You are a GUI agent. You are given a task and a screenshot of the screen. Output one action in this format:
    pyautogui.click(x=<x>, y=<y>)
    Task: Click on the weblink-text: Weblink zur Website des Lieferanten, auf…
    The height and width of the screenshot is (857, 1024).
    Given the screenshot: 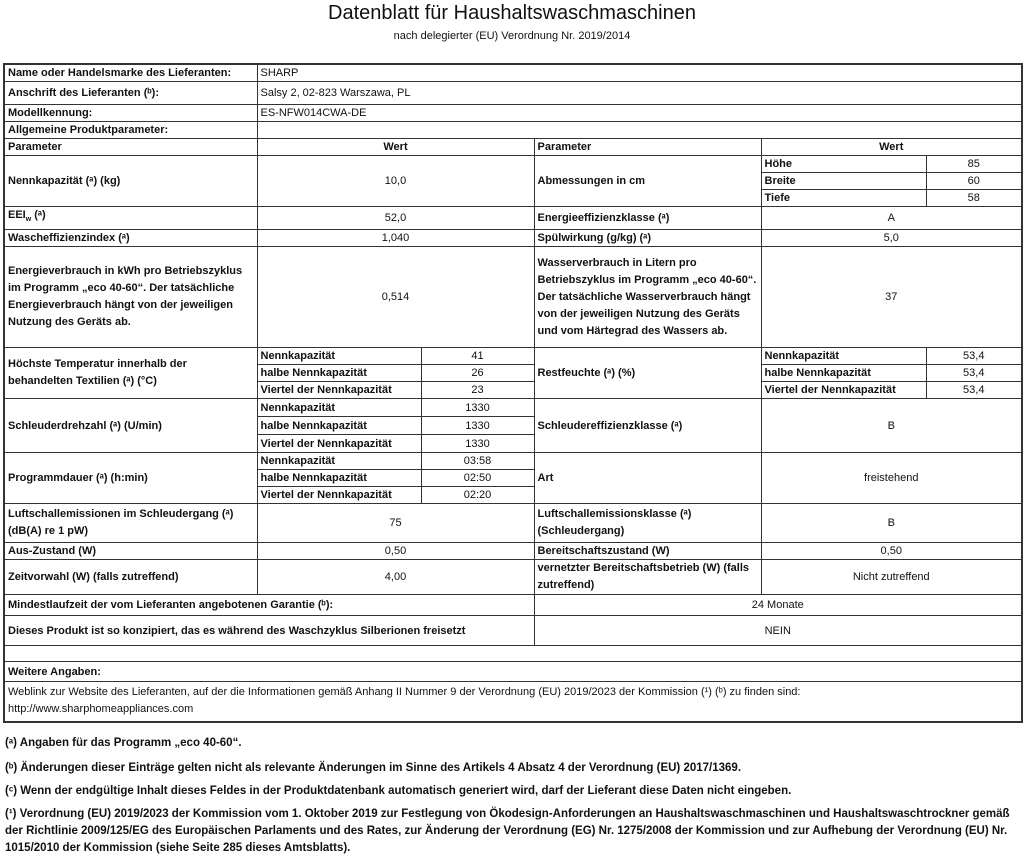 What is the action you would take?
    pyautogui.click(x=404, y=692)
    